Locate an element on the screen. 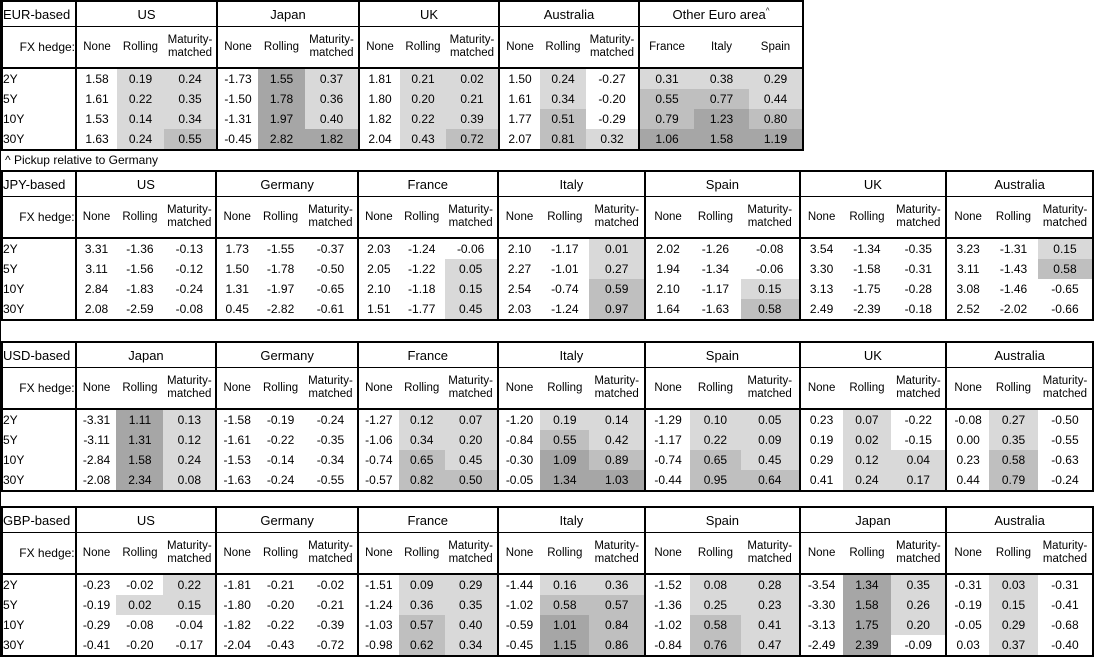  value-cell: 0.10 is located at coordinates (715, 419).